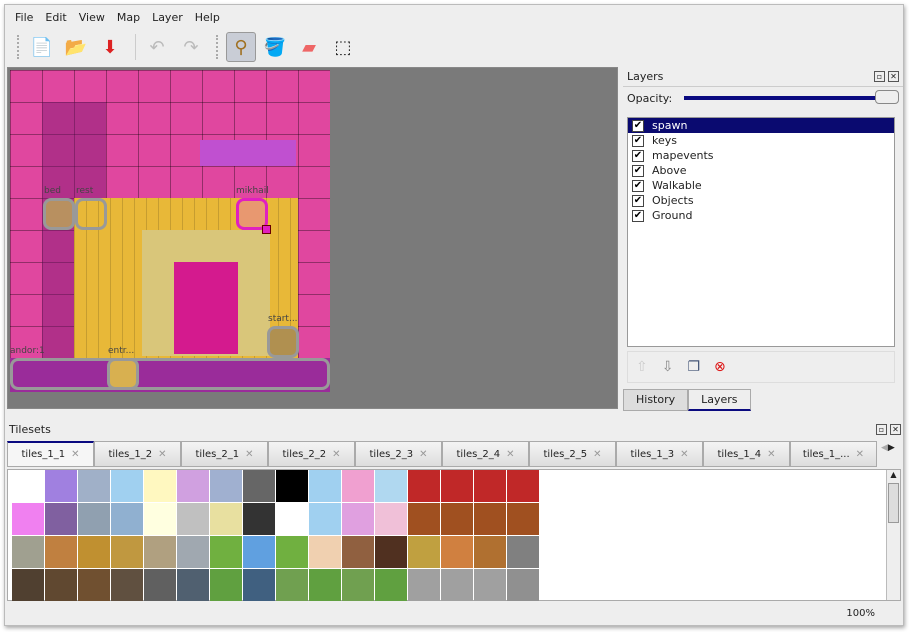 The width and height of the screenshot is (909, 632). I want to click on tileset-tab: tiles_2_2 ✕, so click(311, 454).